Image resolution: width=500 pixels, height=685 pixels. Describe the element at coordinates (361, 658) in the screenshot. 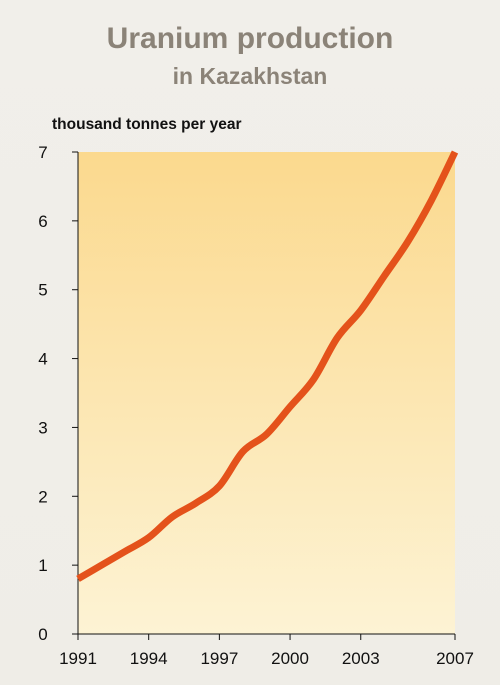

I see `x-tick-label: 2003` at that location.